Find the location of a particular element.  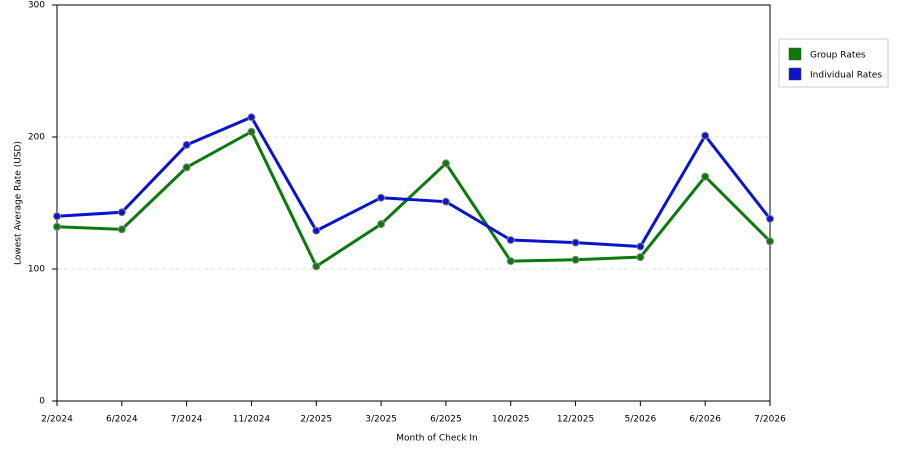

y-tick-label: 300 is located at coordinates (36, 6).